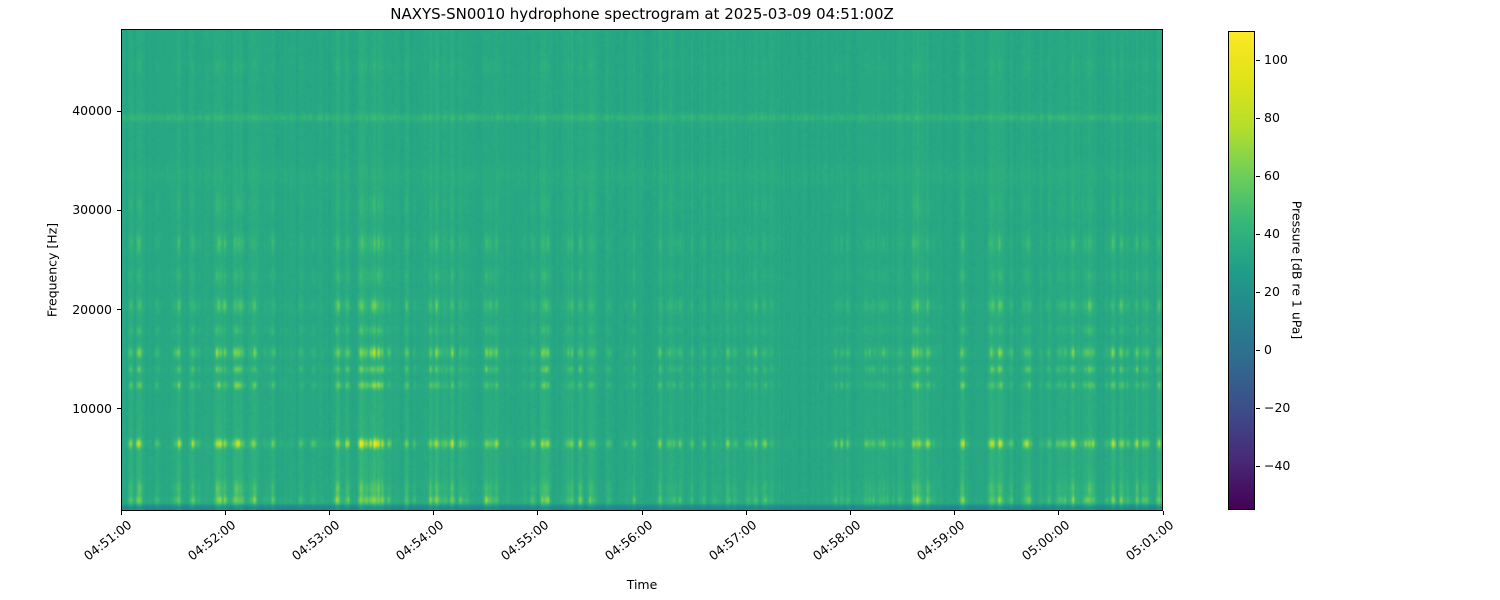 This screenshot has width=1500, height=600. What do you see at coordinates (1268, 350) in the screenshot?
I see `colorbar-tick-label: 0` at bounding box center [1268, 350].